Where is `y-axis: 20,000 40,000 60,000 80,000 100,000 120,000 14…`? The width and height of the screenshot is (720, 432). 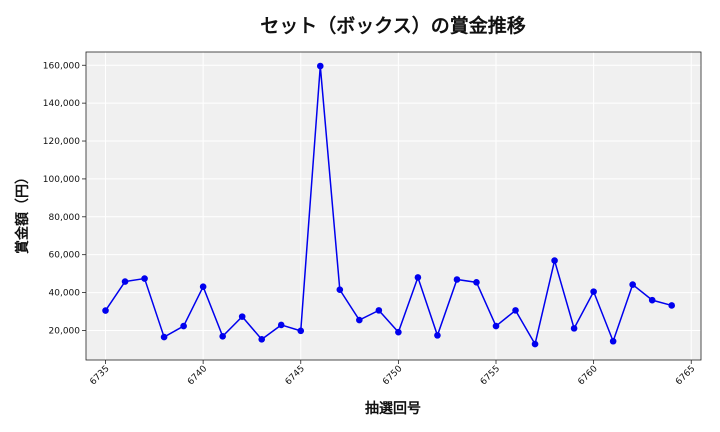
y-axis: 20,000 40,000 60,000 80,000 100,000 120,000 14… is located at coordinates (64, 198).